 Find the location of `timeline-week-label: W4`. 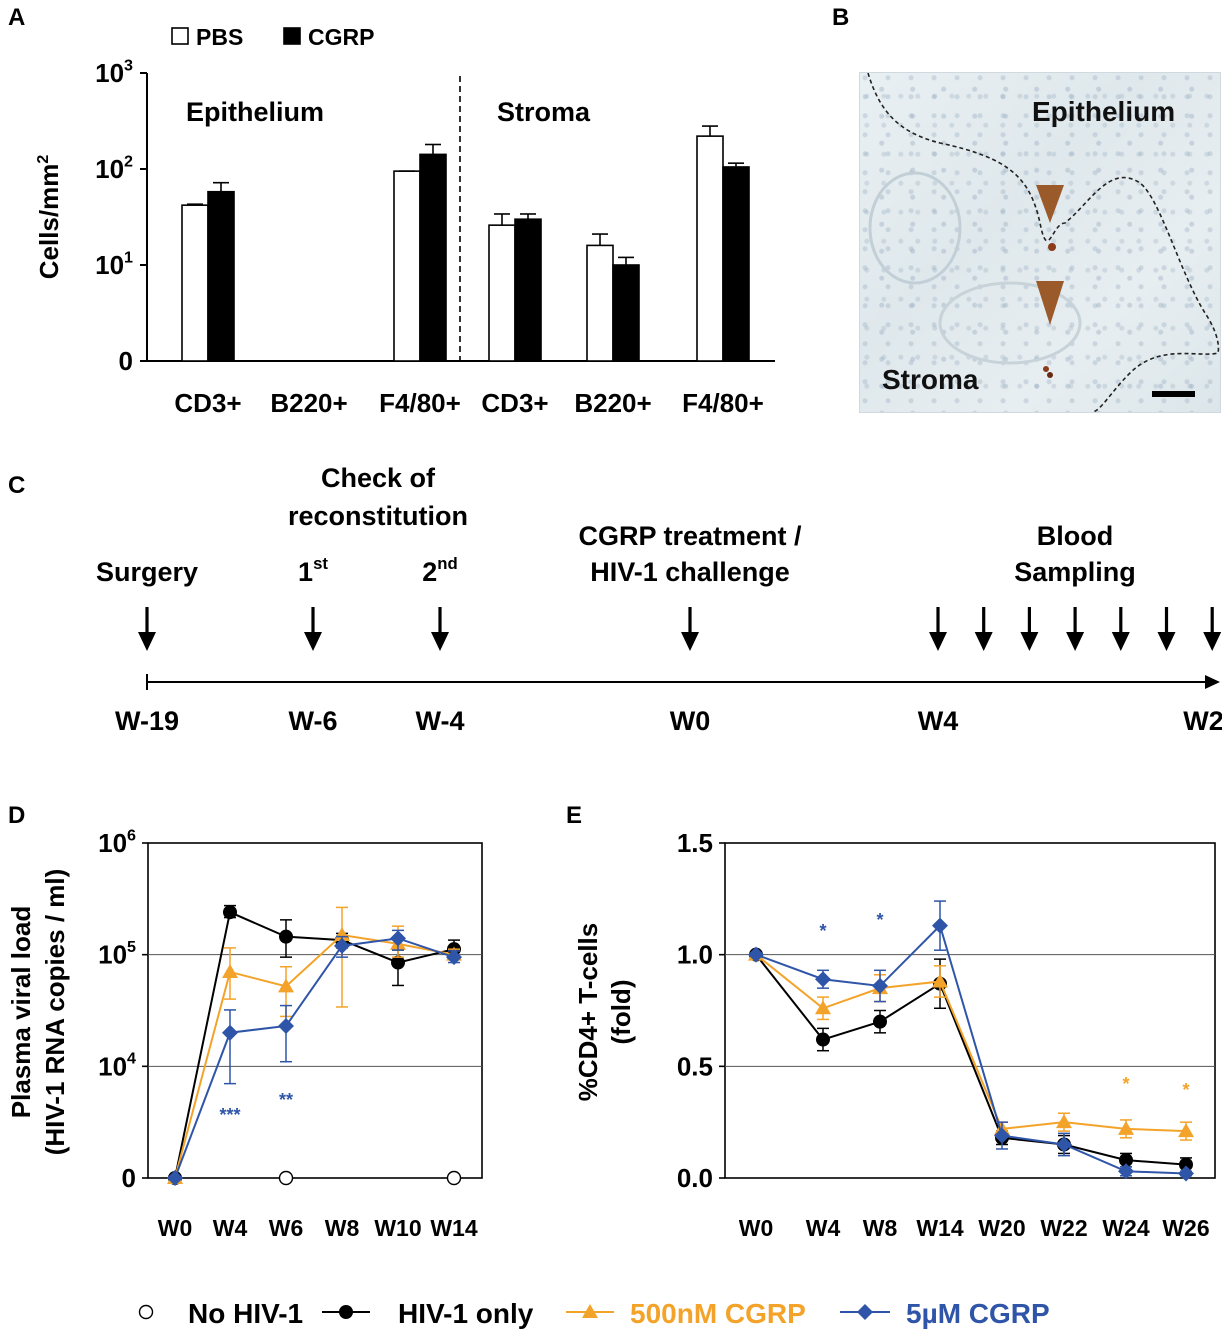

timeline-week-label: W4 is located at coordinates (938, 721).